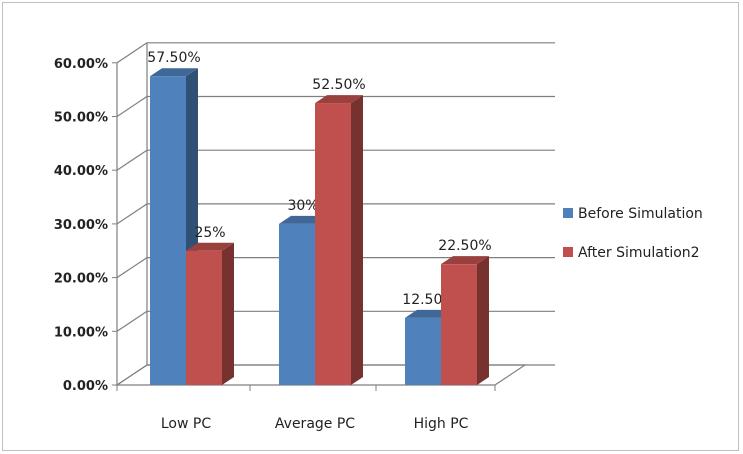  What do you see at coordinates (173, 58) in the screenshot?
I see `data-label: 57.50%` at bounding box center [173, 58].